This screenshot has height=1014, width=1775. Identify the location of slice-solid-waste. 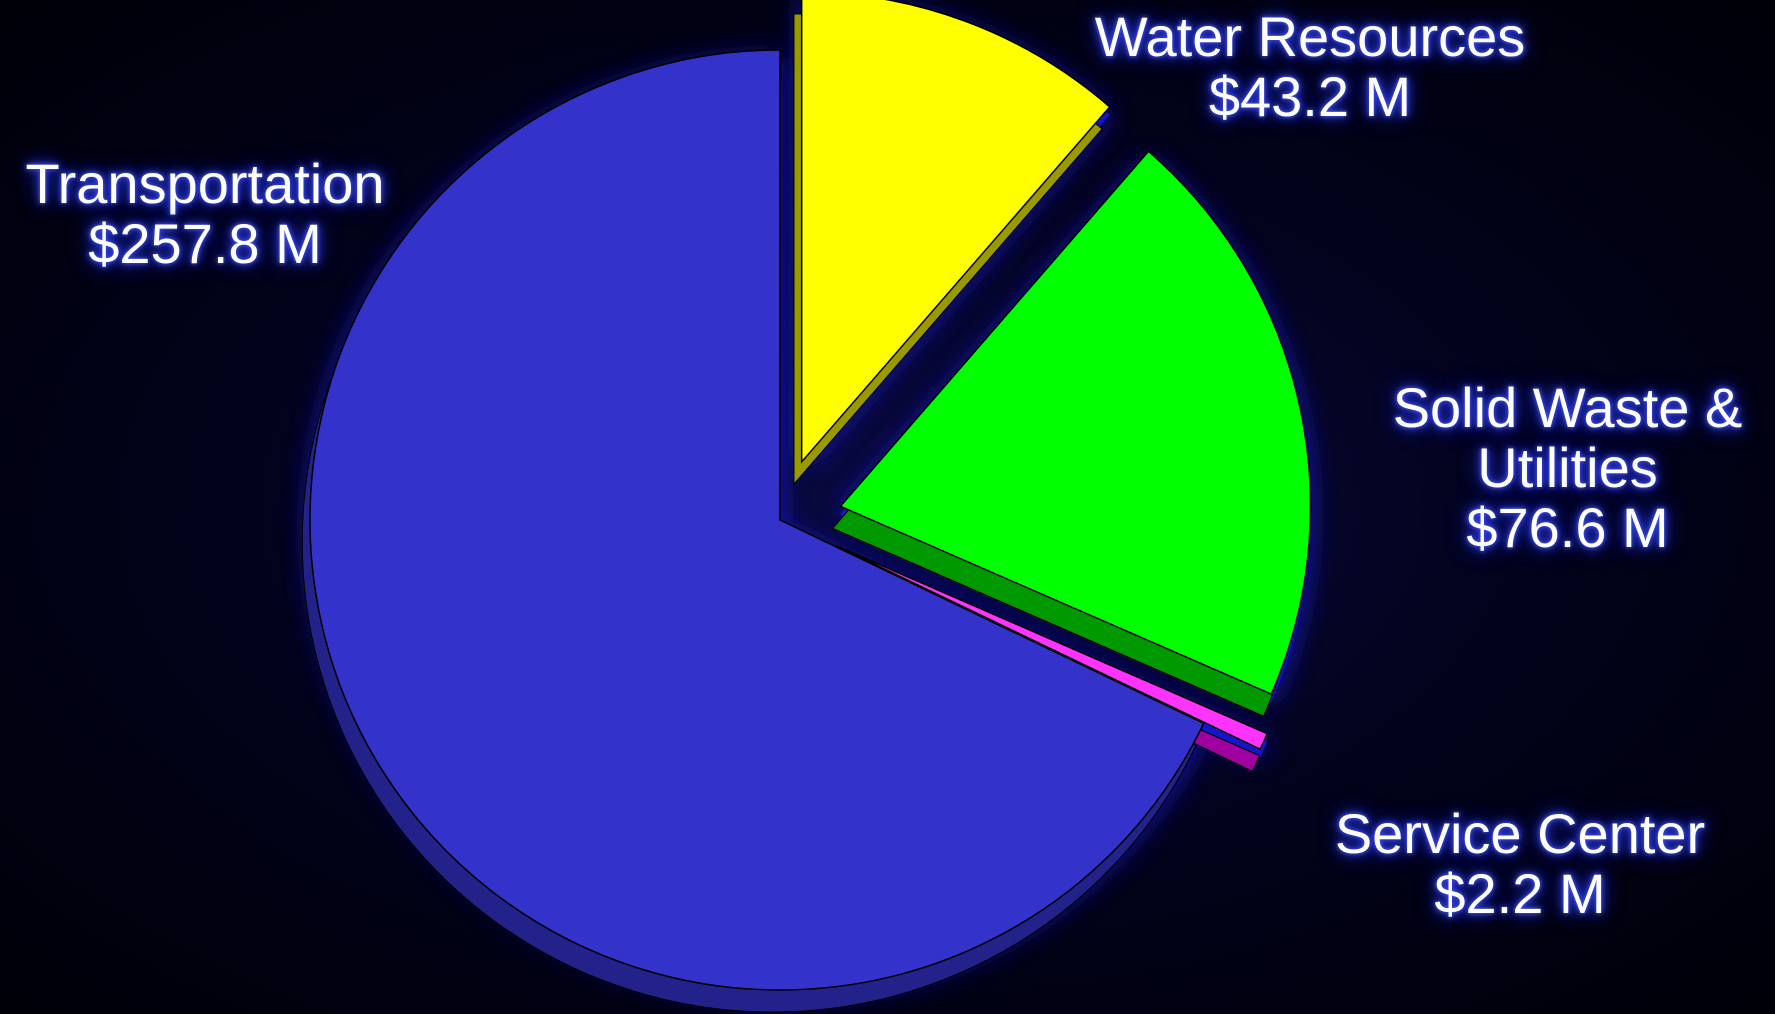
(1075, 423).